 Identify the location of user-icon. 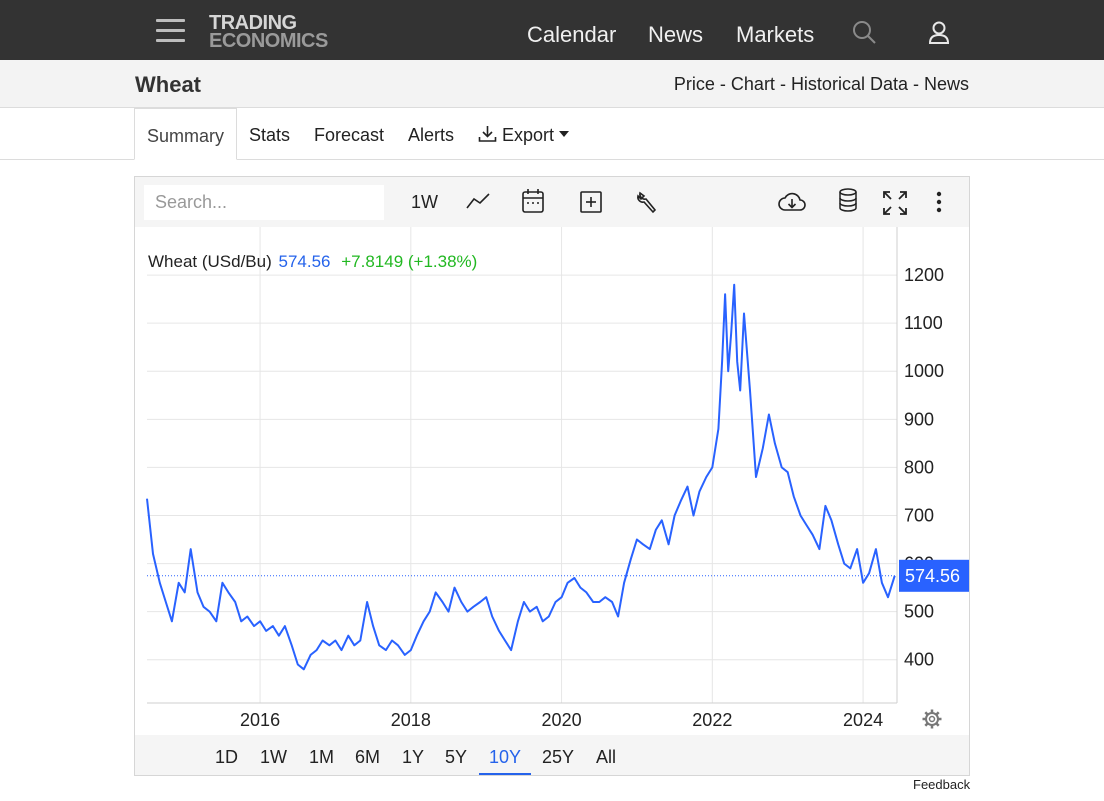
(939, 35).